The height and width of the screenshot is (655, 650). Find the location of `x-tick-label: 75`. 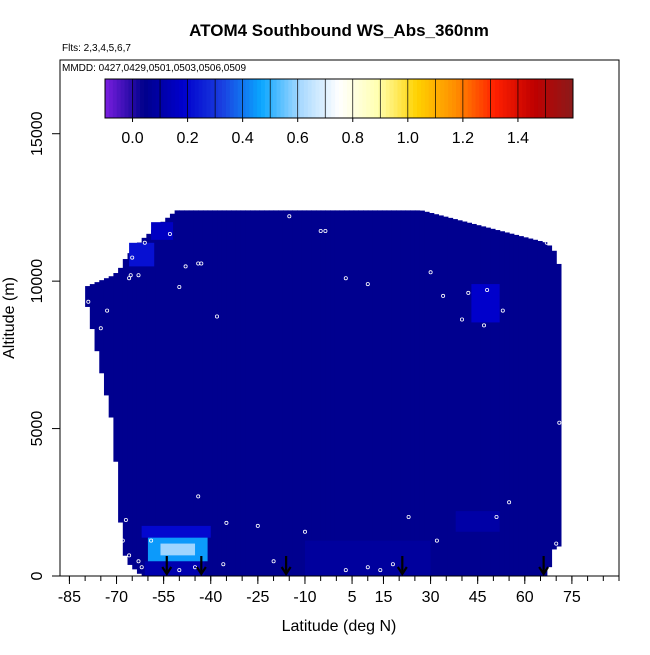

x-tick-label: 75 is located at coordinates (572, 597).